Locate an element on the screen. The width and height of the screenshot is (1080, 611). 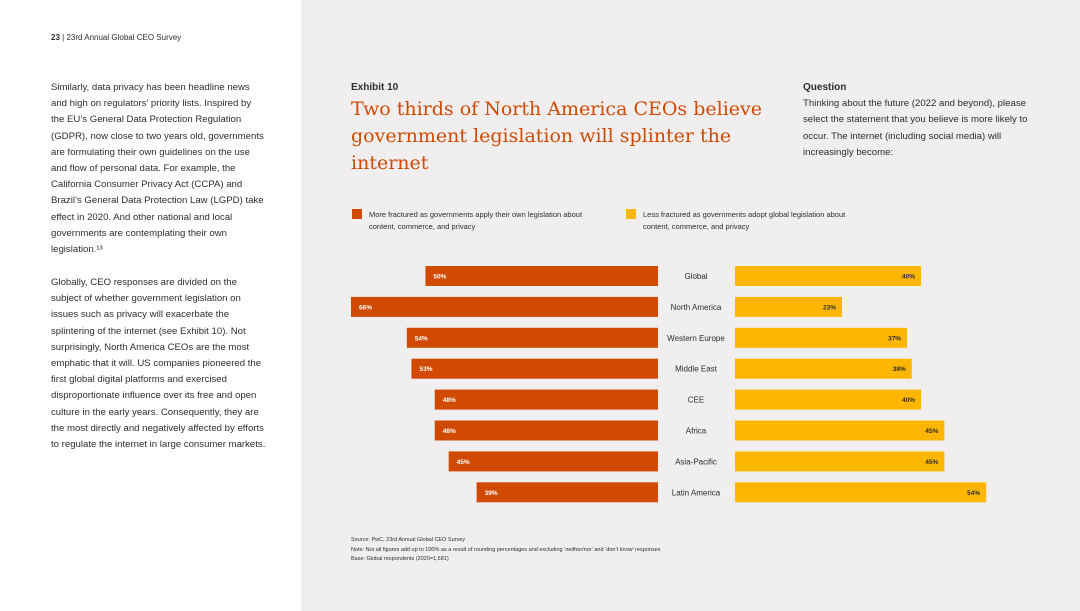
bar-more-fractured-africa is located at coordinates (546, 430).